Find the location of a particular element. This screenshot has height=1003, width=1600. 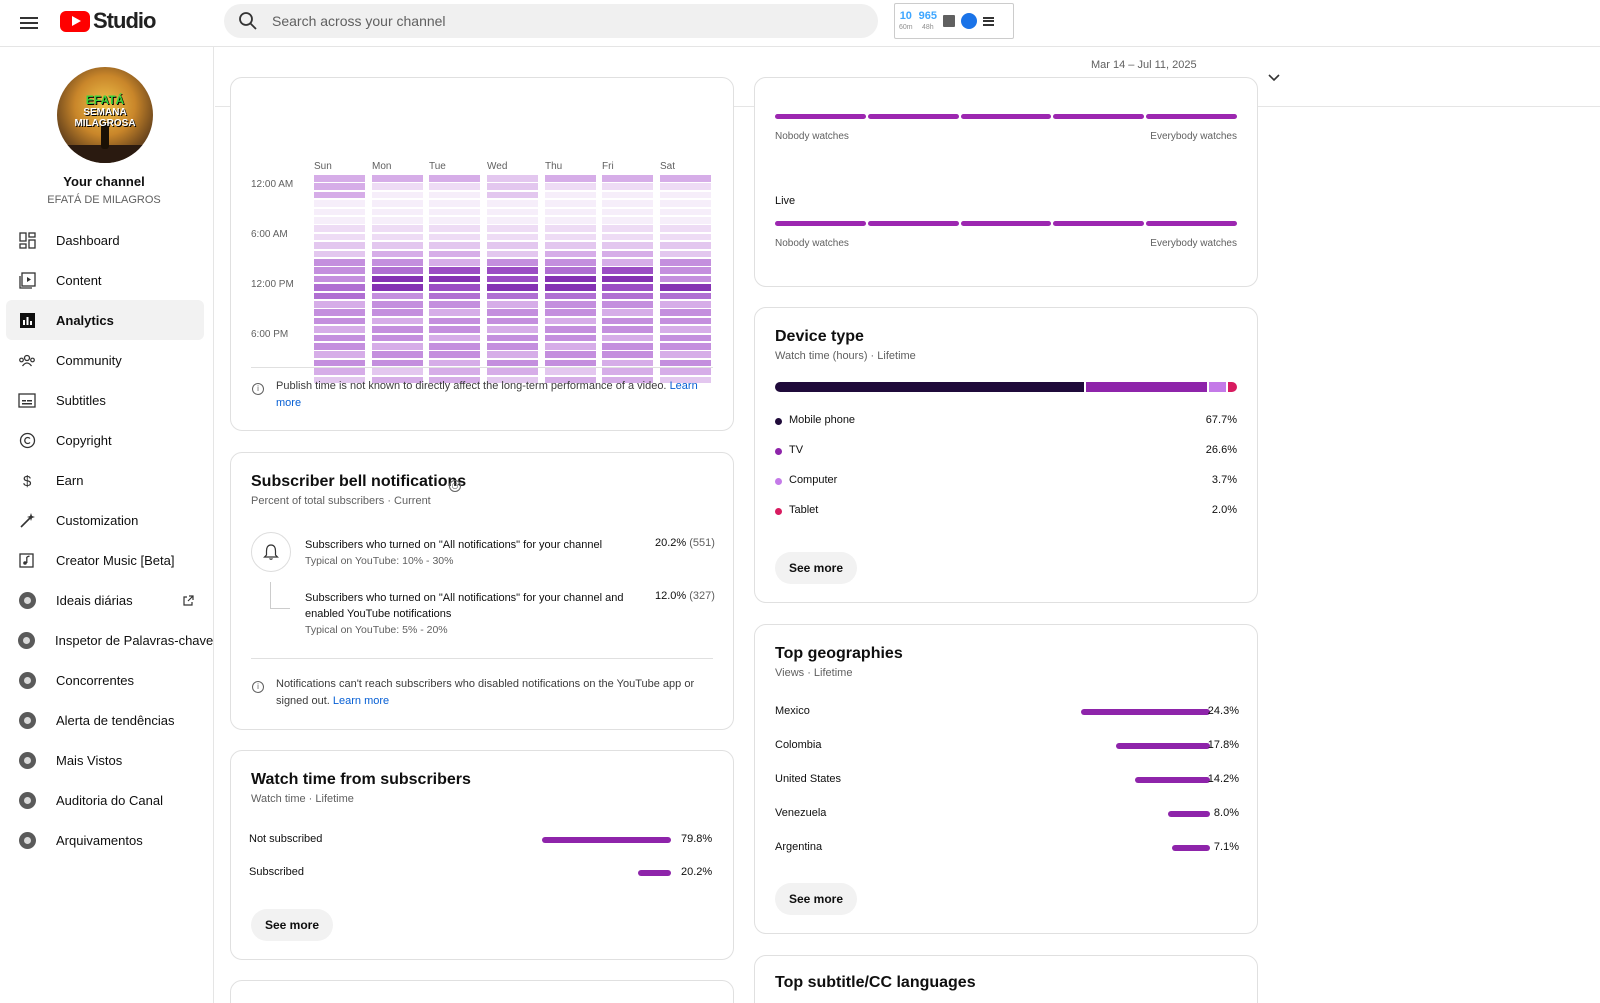

search-input is located at coordinates (552, 21).